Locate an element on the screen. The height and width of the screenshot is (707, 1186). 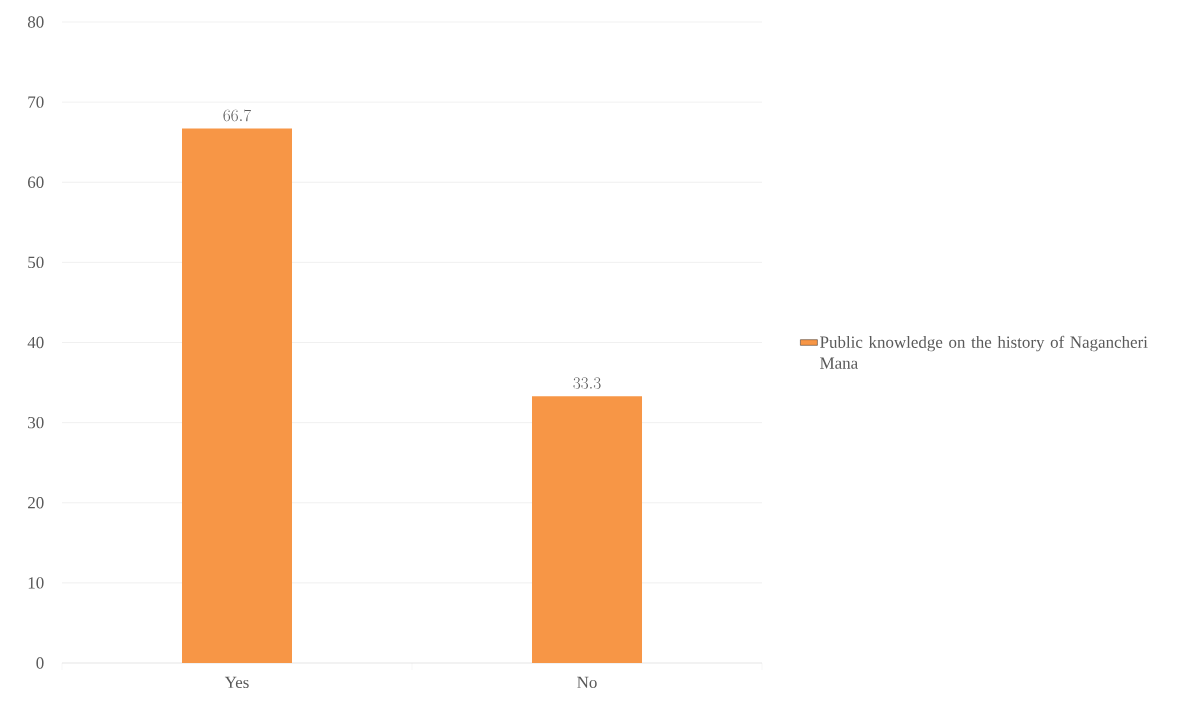
y-tick-label: 80 is located at coordinates (35, 22).